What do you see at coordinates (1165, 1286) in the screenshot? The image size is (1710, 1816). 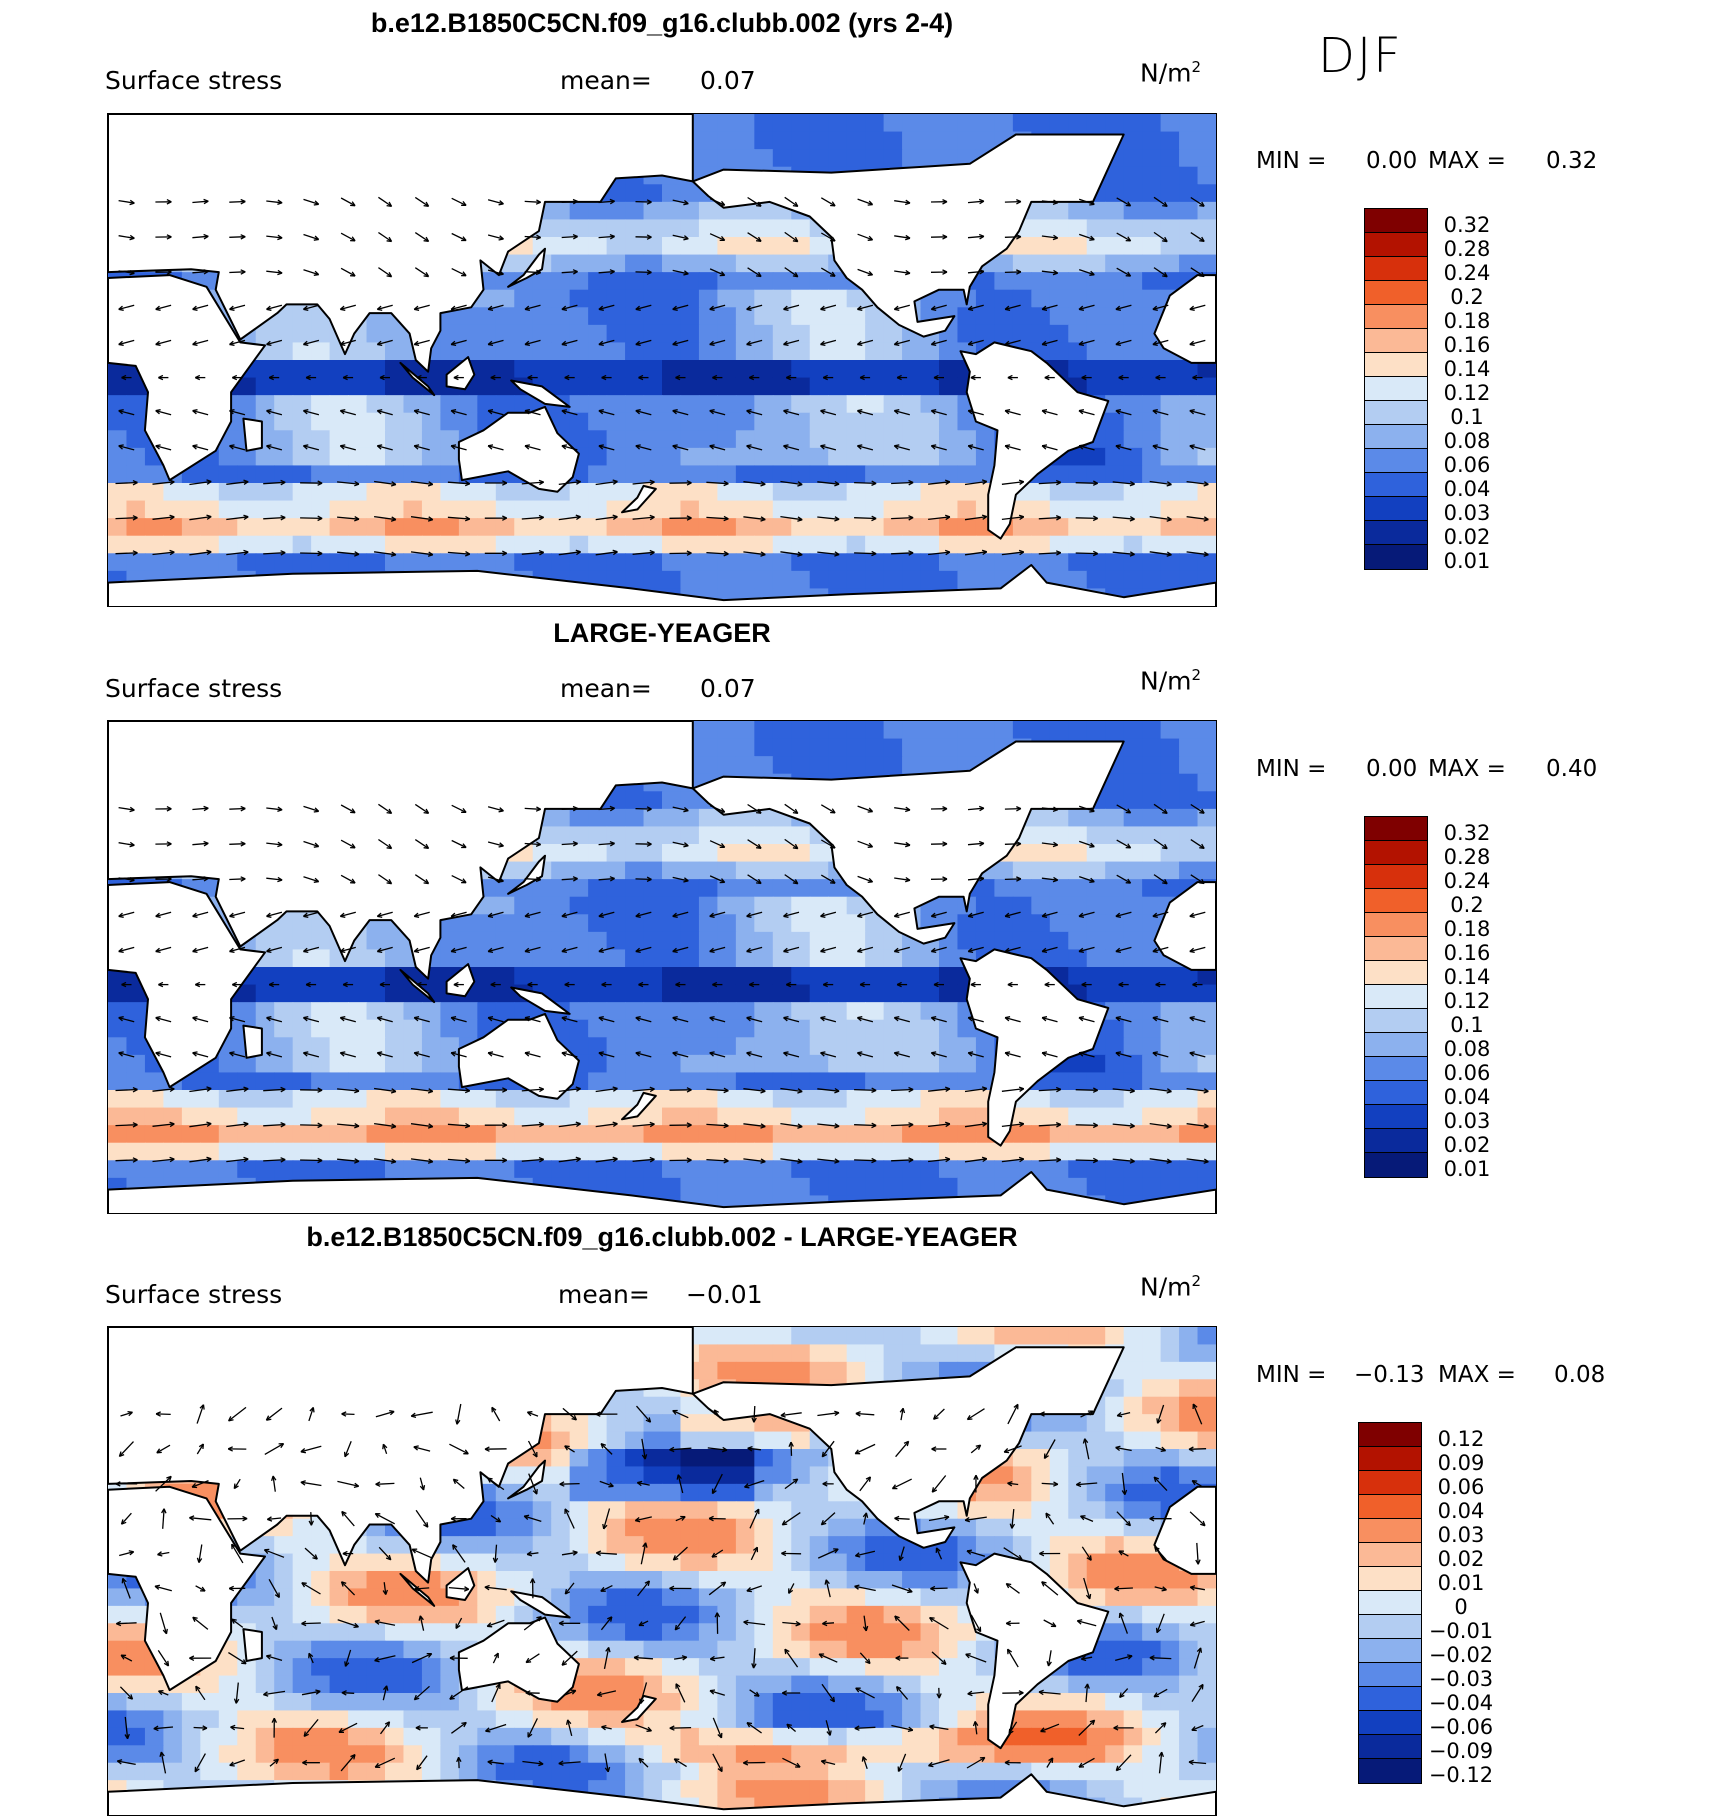 I see `panel-3-units-base: N/m` at bounding box center [1165, 1286].